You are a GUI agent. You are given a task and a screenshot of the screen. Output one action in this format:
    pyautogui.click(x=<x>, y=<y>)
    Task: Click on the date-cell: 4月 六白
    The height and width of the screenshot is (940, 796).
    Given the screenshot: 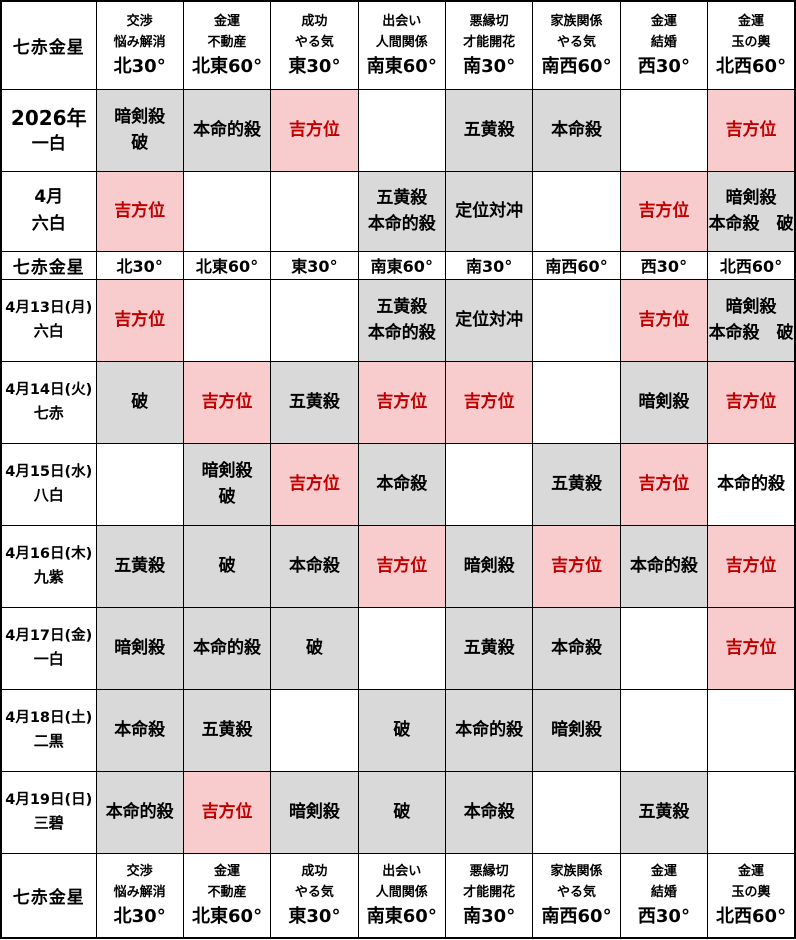 What is the action you would take?
    pyautogui.click(x=48, y=211)
    